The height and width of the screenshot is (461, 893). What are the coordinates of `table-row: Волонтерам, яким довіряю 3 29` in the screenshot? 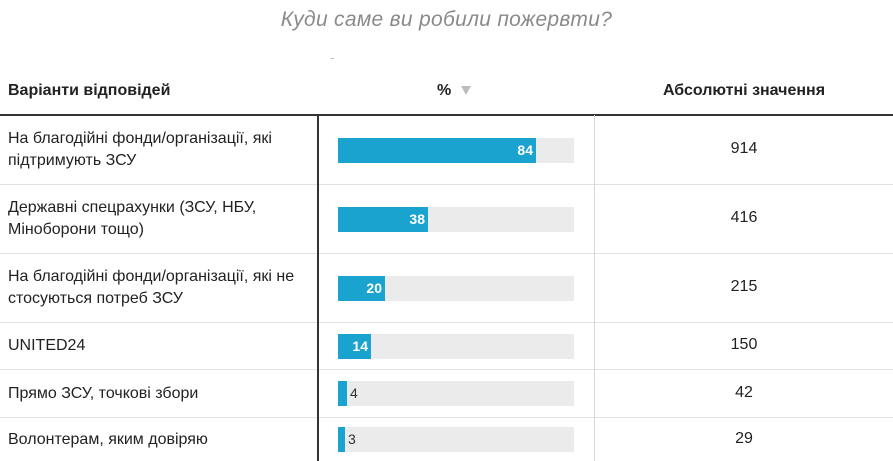 It's located at (446, 439).